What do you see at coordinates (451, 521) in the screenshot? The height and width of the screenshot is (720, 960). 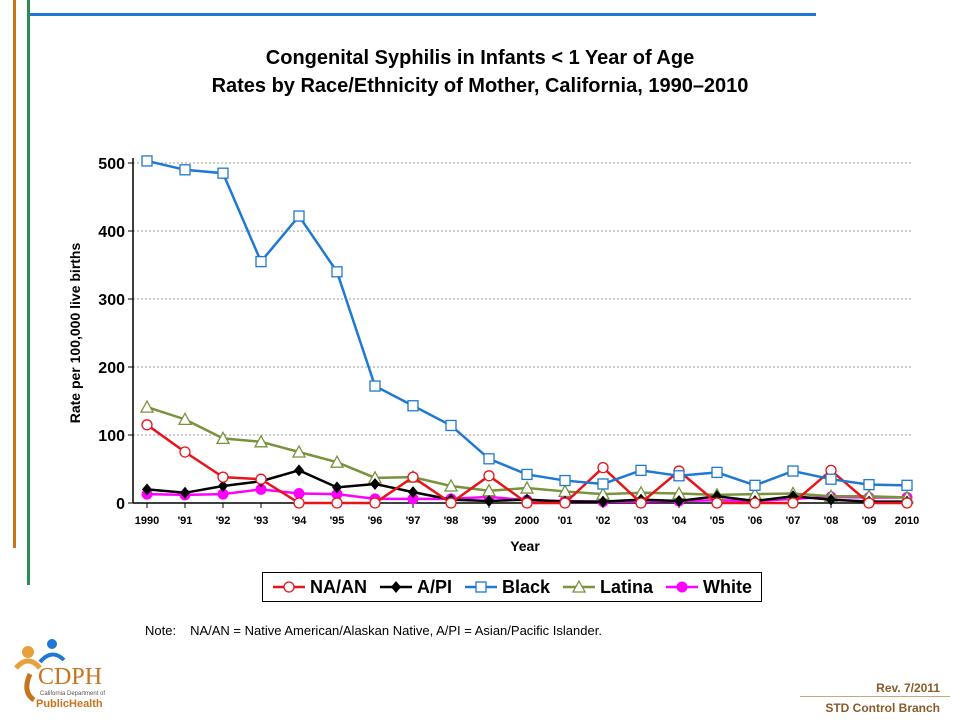 I see `x-tick-label: '98` at bounding box center [451, 521].